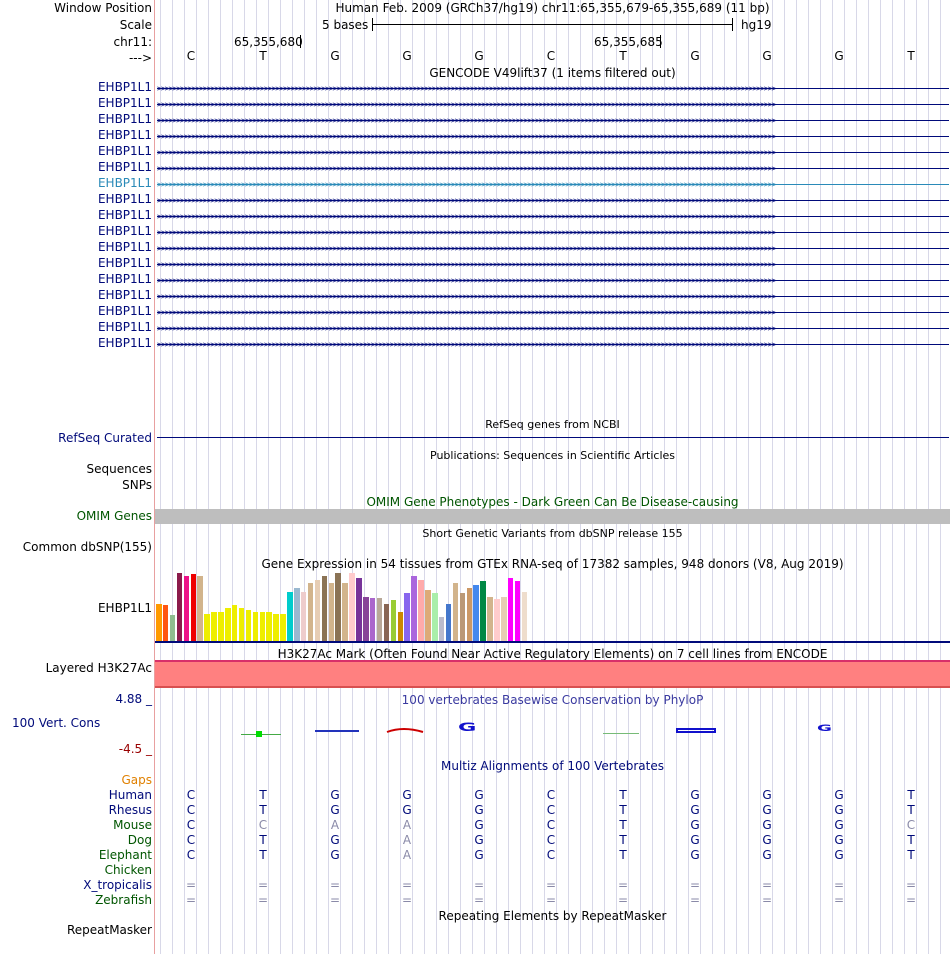 The width and height of the screenshot is (950, 954). Describe the element at coordinates (136, 780) in the screenshot. I see `species-label: Gaps` at that location.